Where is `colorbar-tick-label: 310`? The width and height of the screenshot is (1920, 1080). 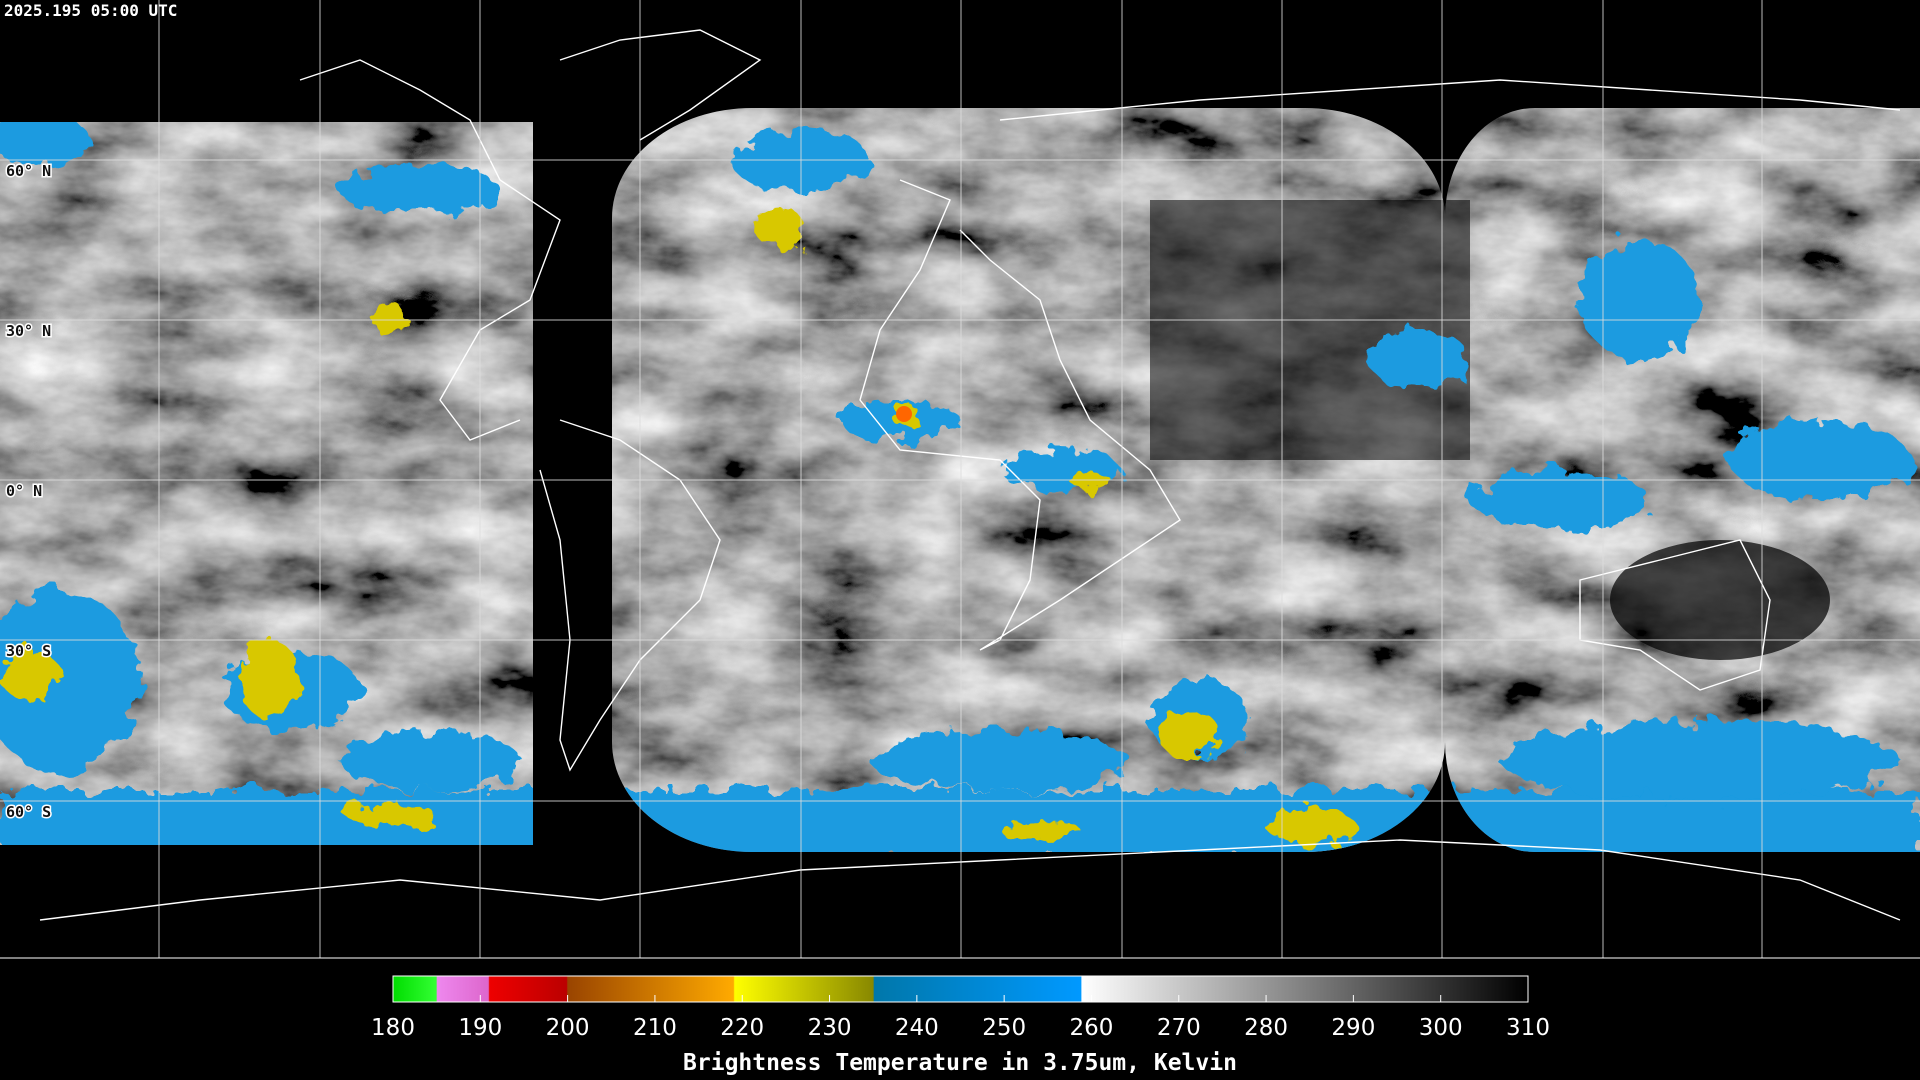 colorbar-tick-label: 310 is located at coordinates (1528, 1028).